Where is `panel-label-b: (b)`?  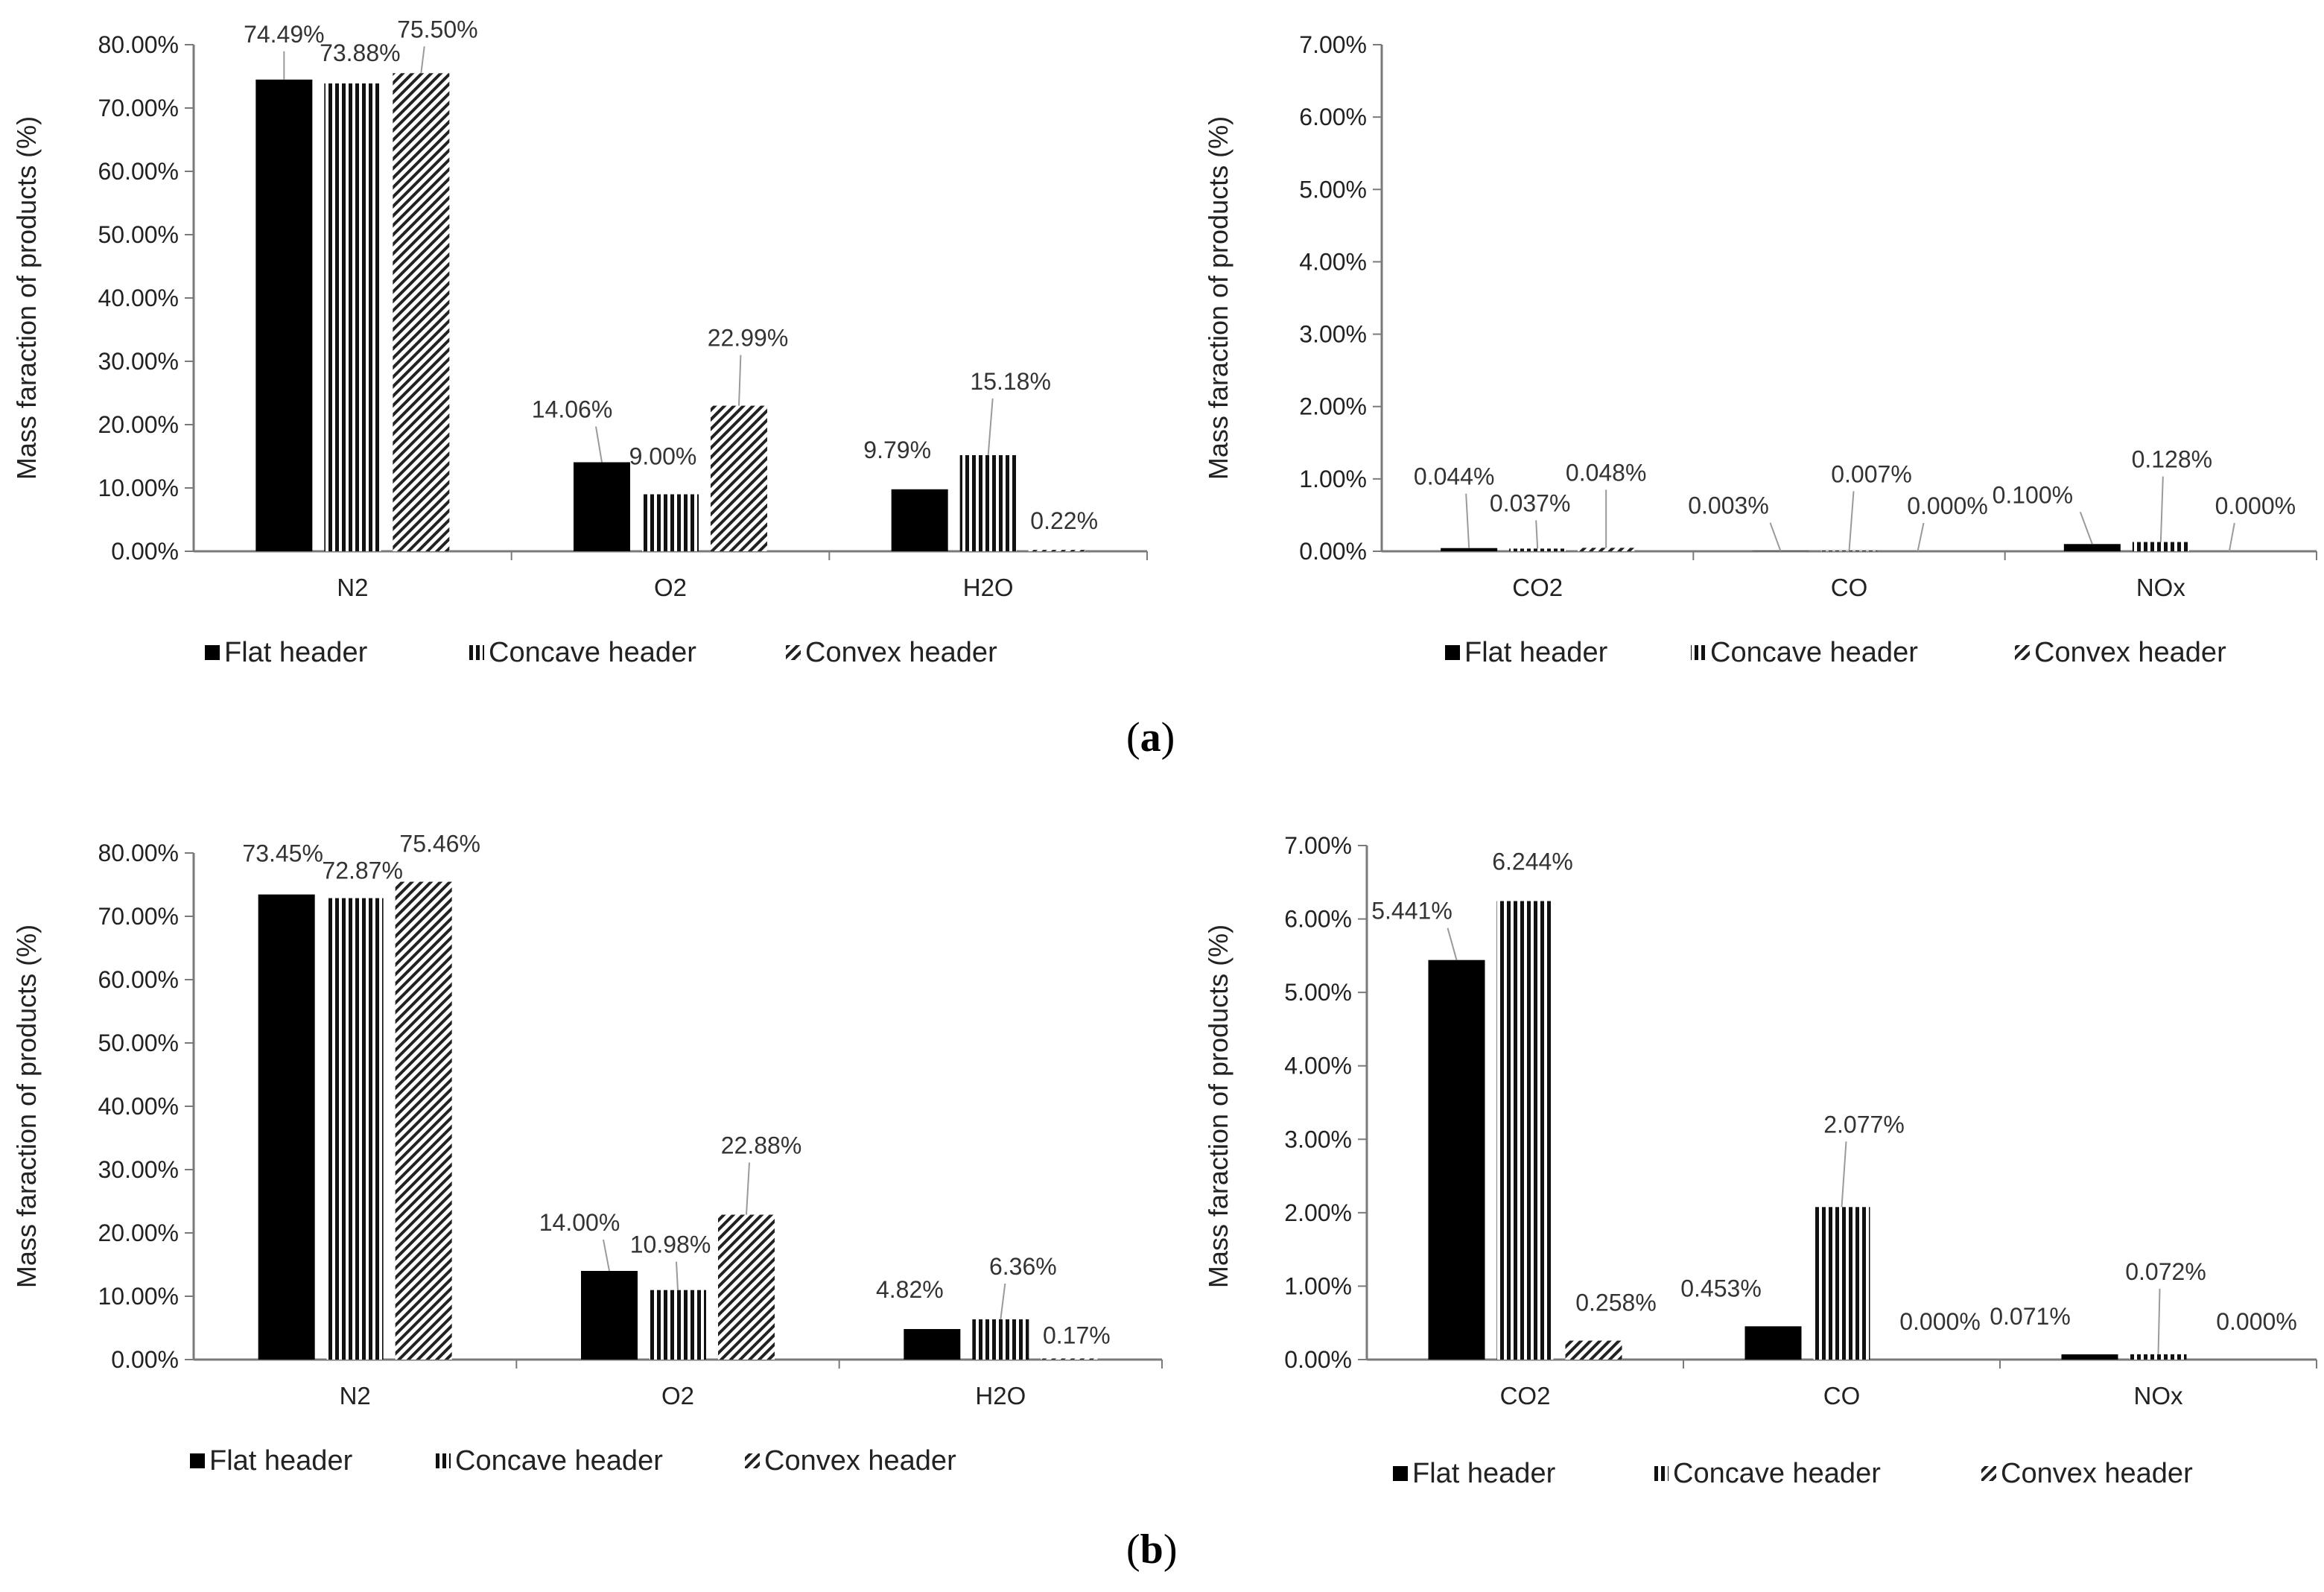
panel-label-b: (b) is located at coordinates (1152, 1549).